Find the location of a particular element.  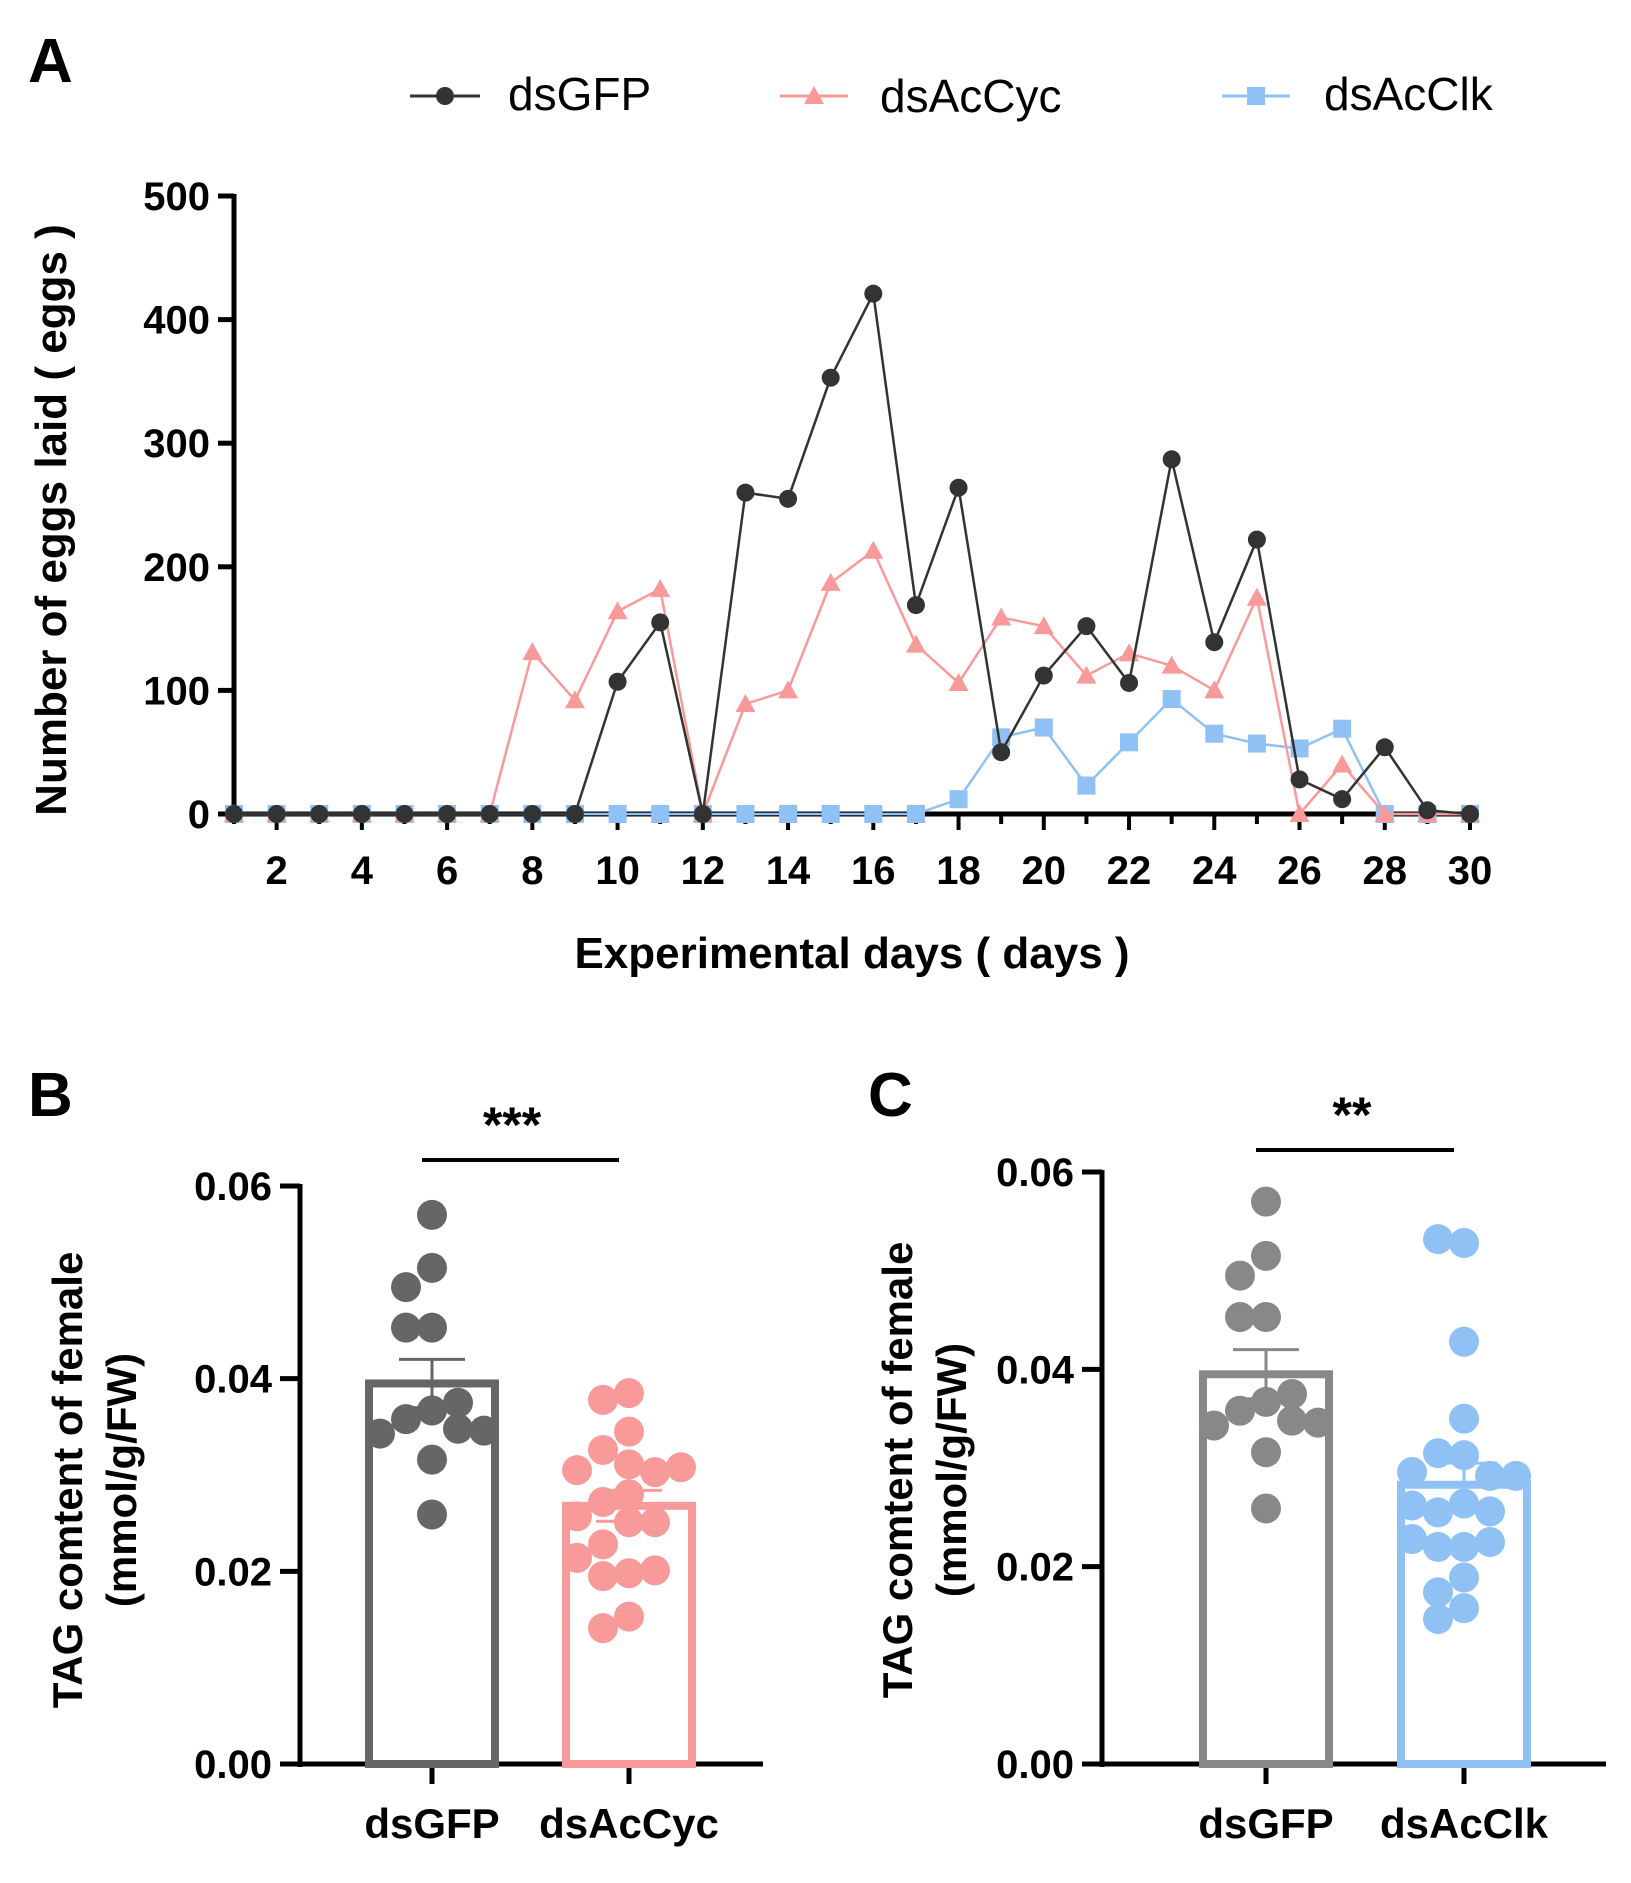

significance-label: *** is located at coordinates (512, 1125).